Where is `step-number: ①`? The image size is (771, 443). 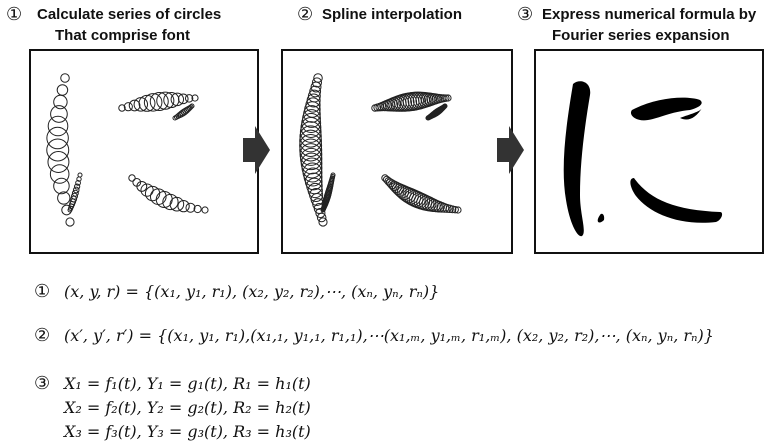 step-number: ① is located at coordinates (14, 14).